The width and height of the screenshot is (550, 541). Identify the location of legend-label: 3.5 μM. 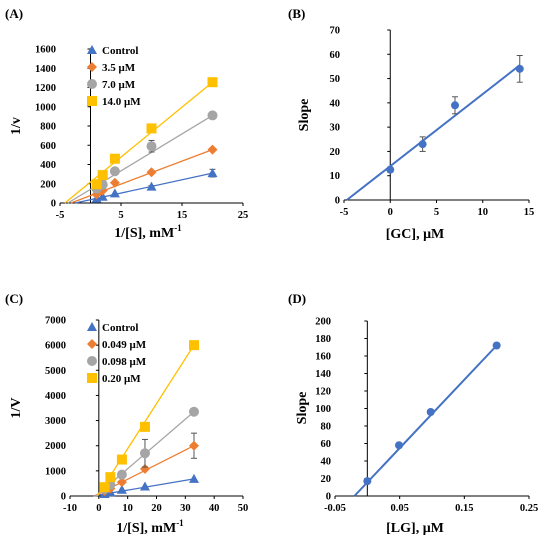
(119, 68).